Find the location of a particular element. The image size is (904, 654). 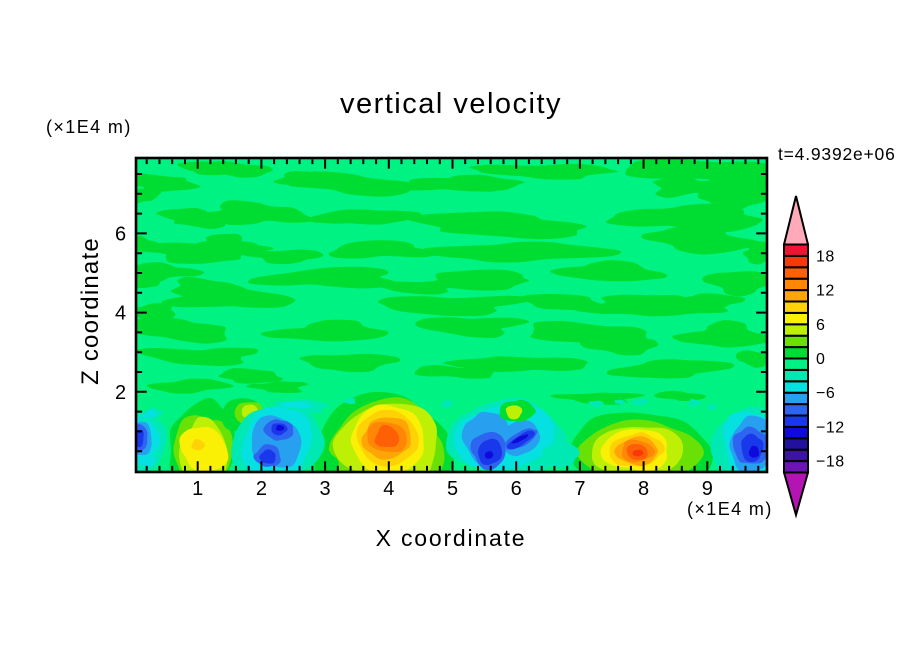

svg-text: 1 is located at coordinates (197, 489).